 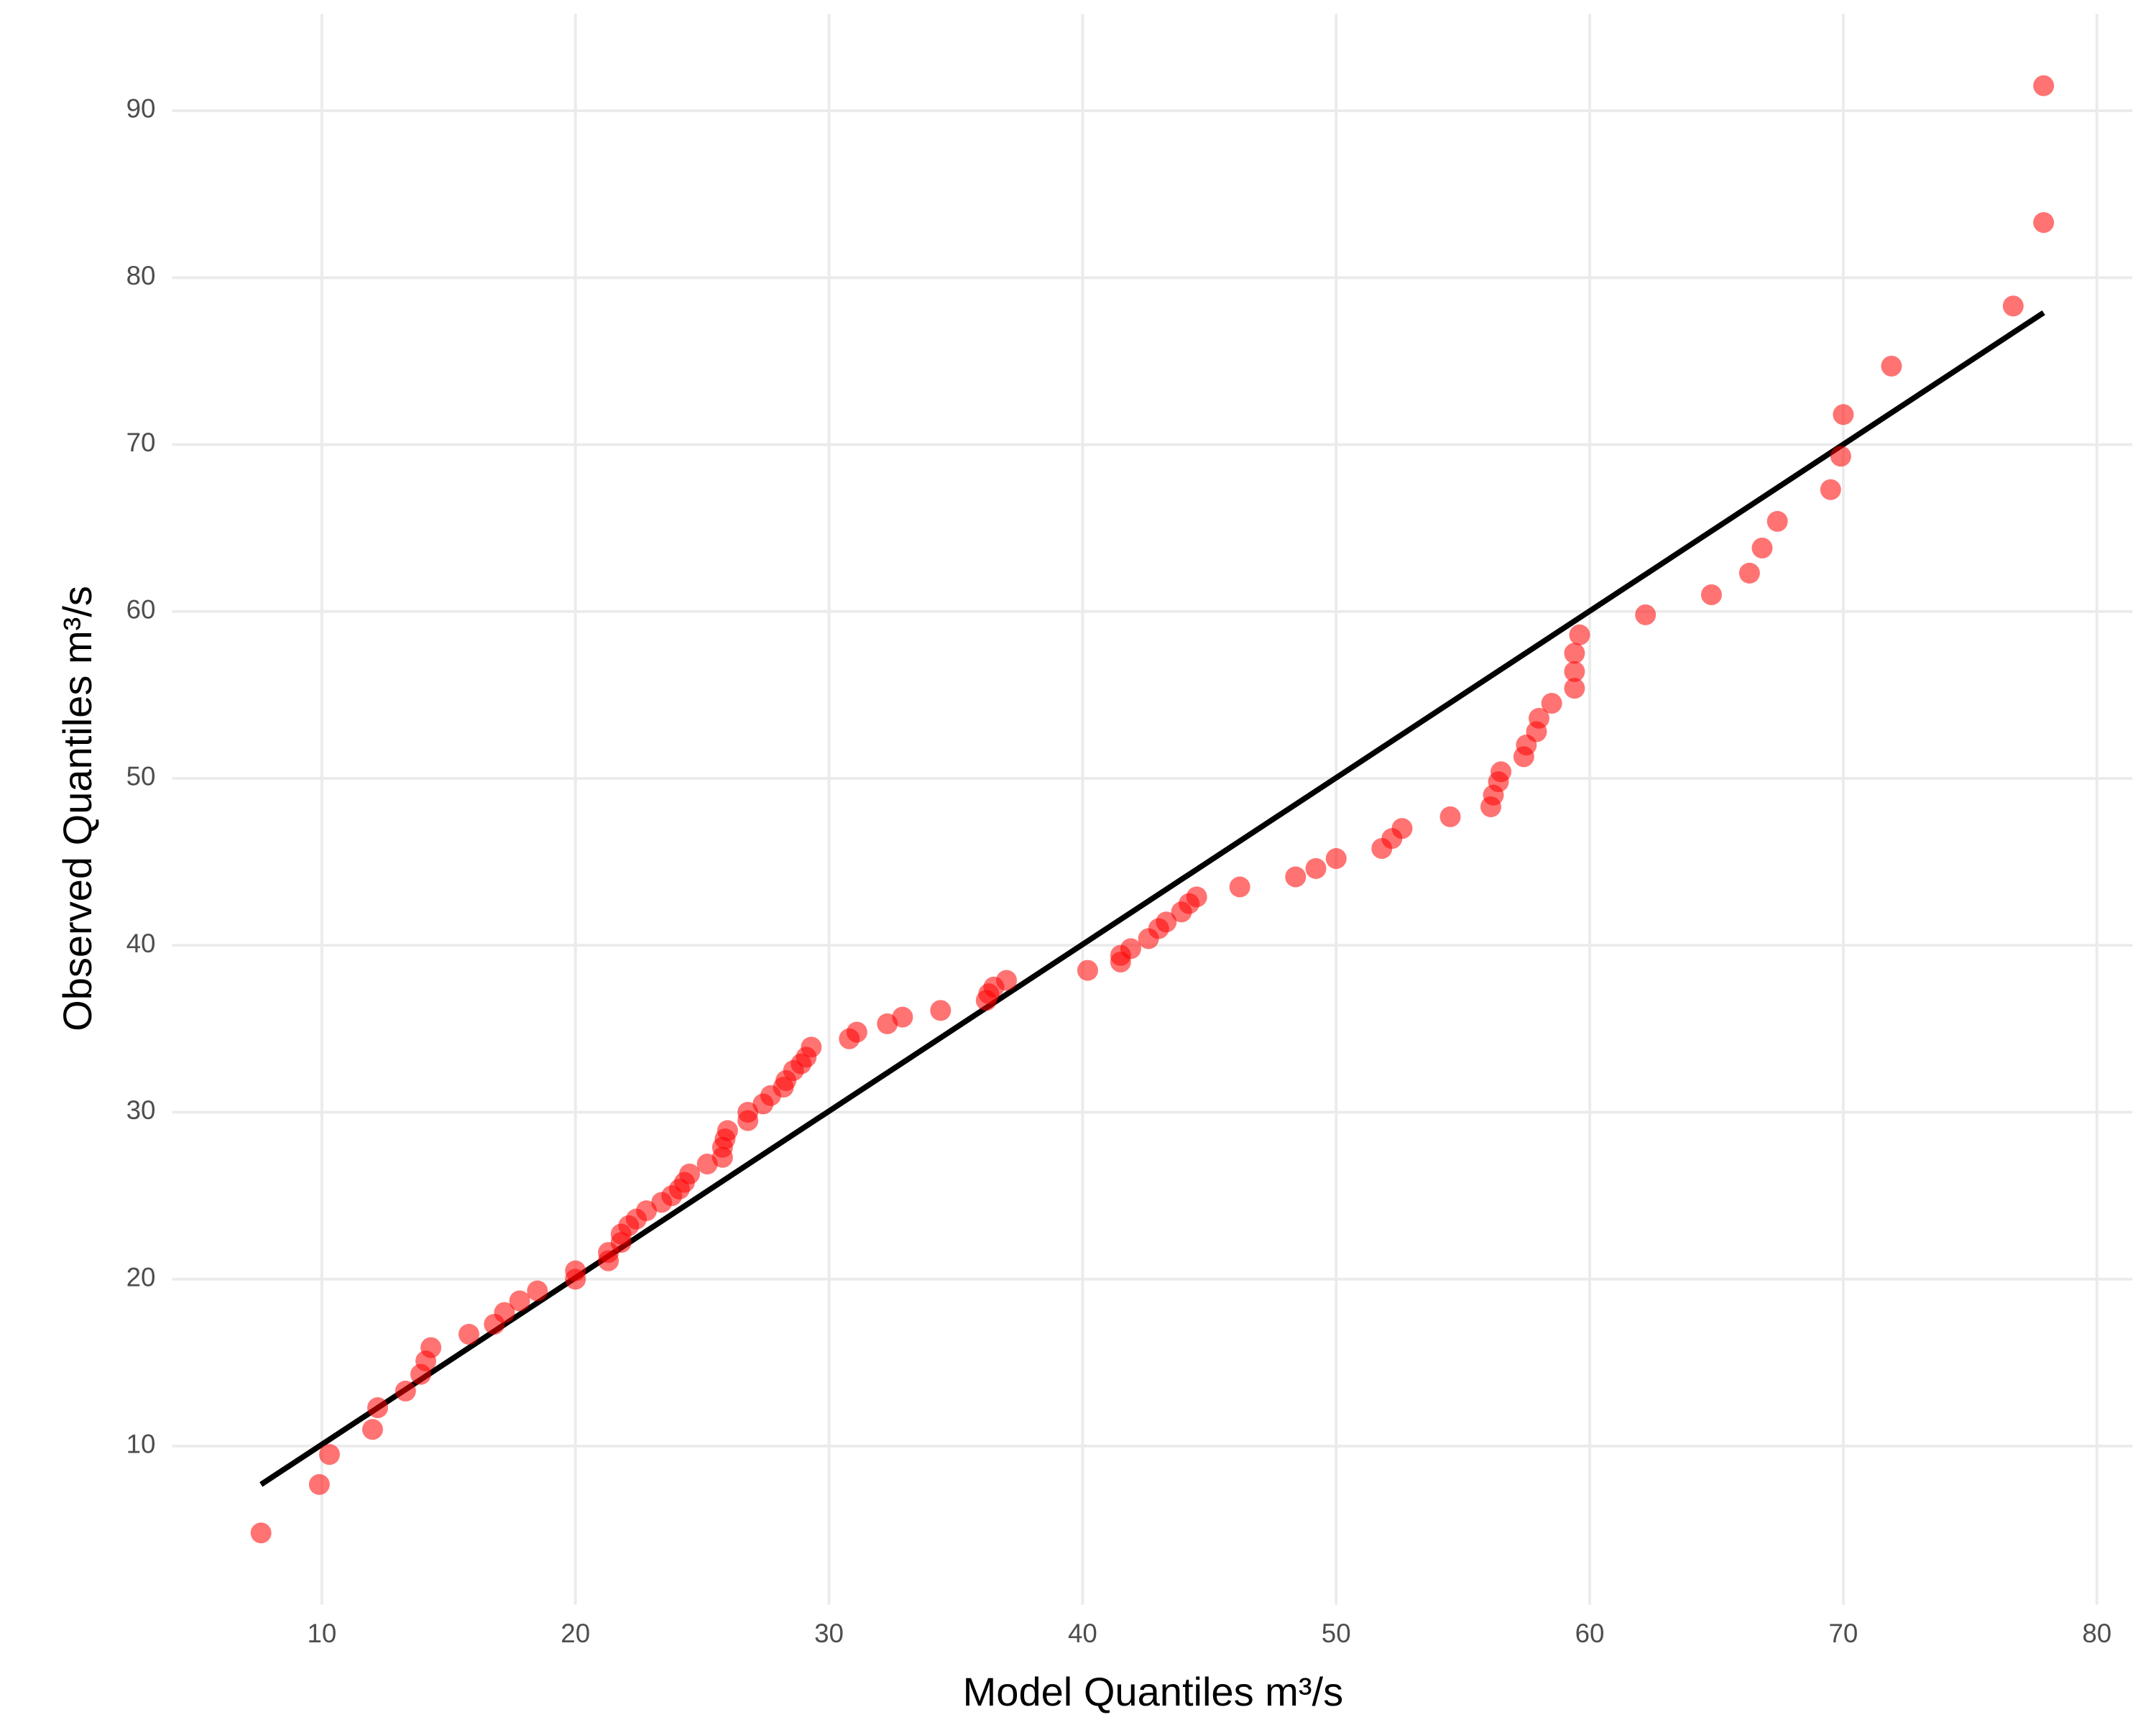 What do you see at coordinates (77, 808) in the screenshot?
I see `y-axis-title: Observed Quantiles m³/s` at bounding box center [77, 808].